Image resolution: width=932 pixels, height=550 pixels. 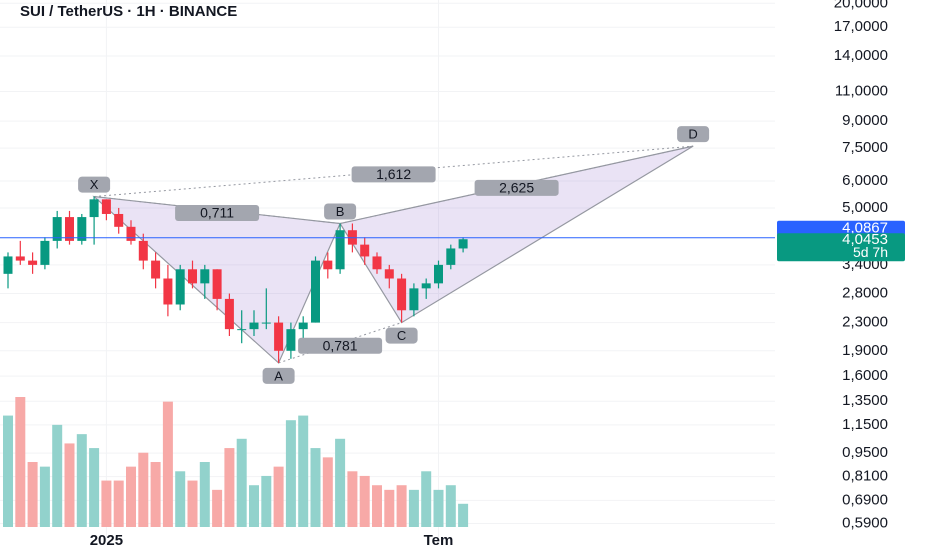 What do you see at coordinates (861, 26) in the screenshot?
I see `y-tick-label: 17,0000` at bounding box center [861, 26].